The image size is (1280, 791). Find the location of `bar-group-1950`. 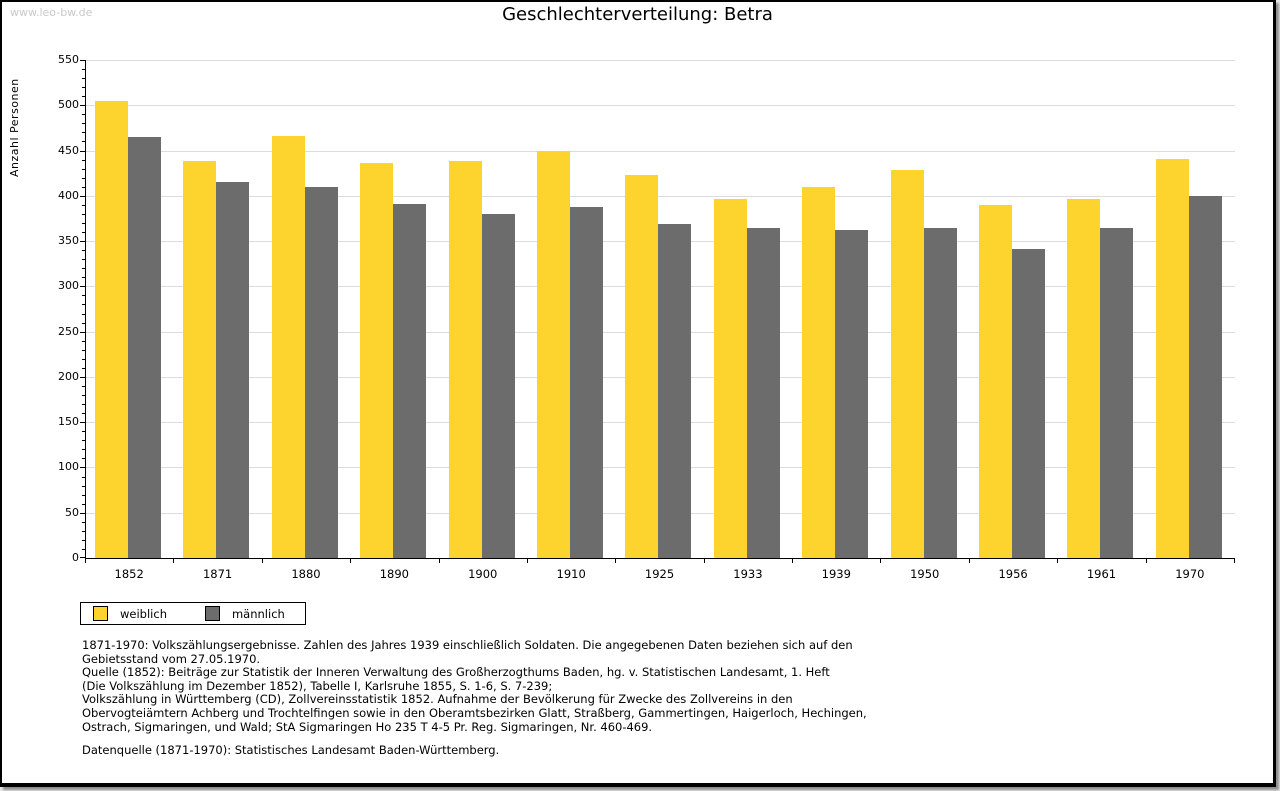

bar-group-1950 is located at coordinates (926, 309).